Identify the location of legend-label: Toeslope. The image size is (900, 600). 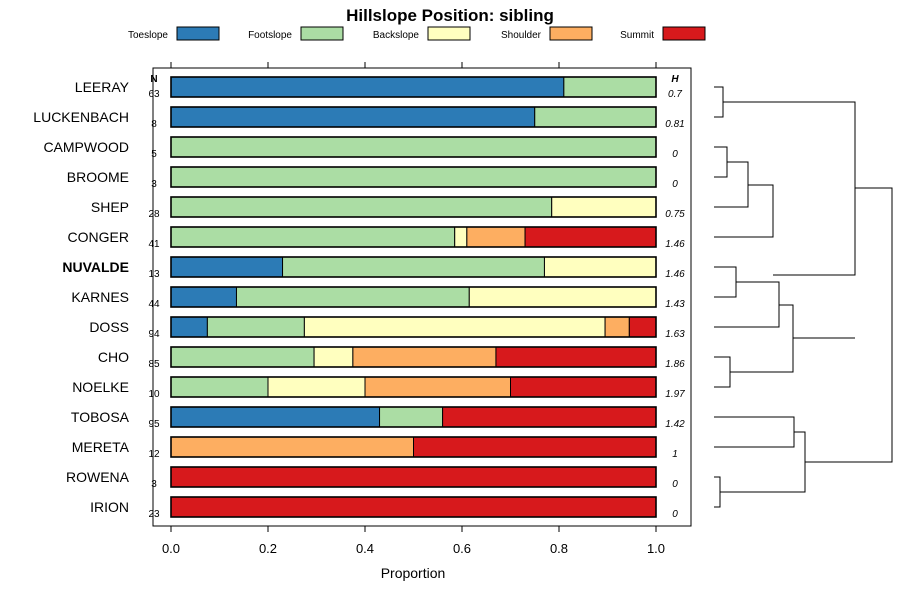
(148, 35).